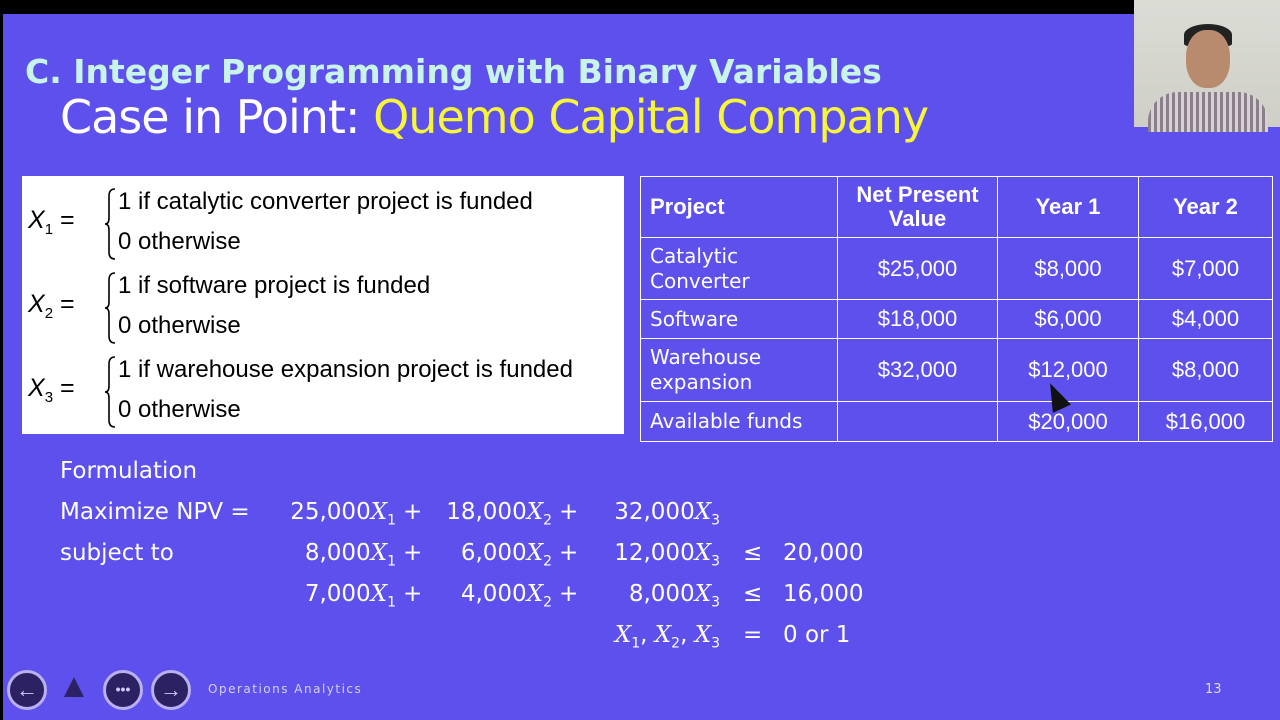  I want to click on table-row: Available funds $20,000 $16,000, so click(956, 421).